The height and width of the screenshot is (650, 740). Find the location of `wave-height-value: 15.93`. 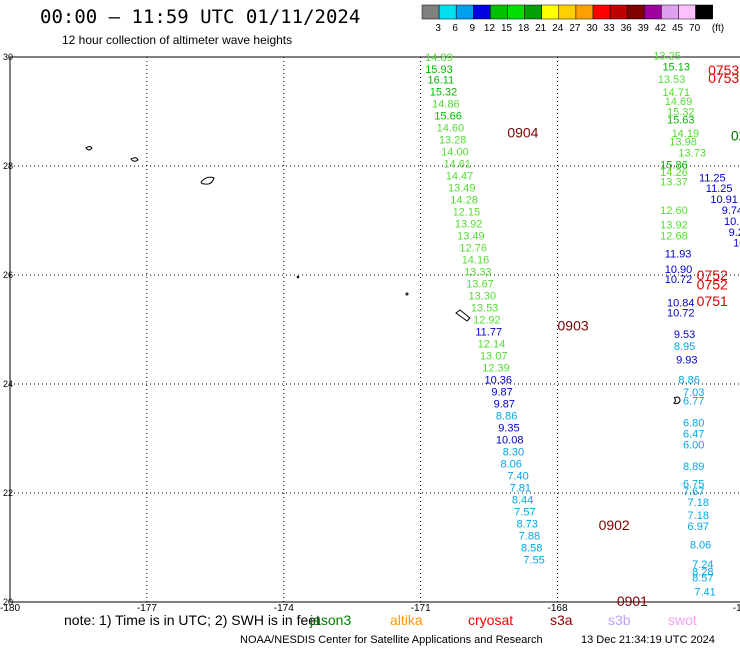

wave-height-value: 15.93 is located at coordinates (439, 70).